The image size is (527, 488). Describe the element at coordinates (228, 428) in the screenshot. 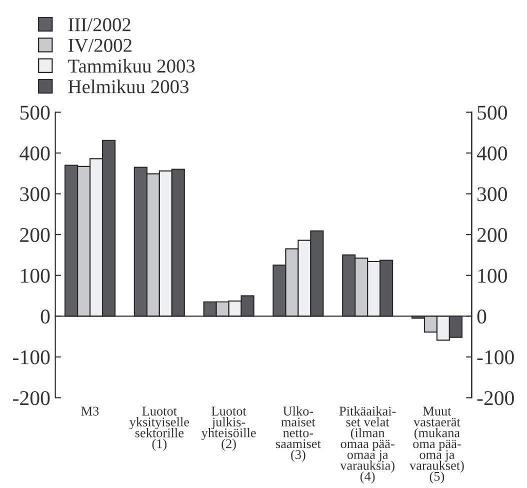

I see `x-tick-label: Luotot julkis- yhteisöille (2)` at that location.